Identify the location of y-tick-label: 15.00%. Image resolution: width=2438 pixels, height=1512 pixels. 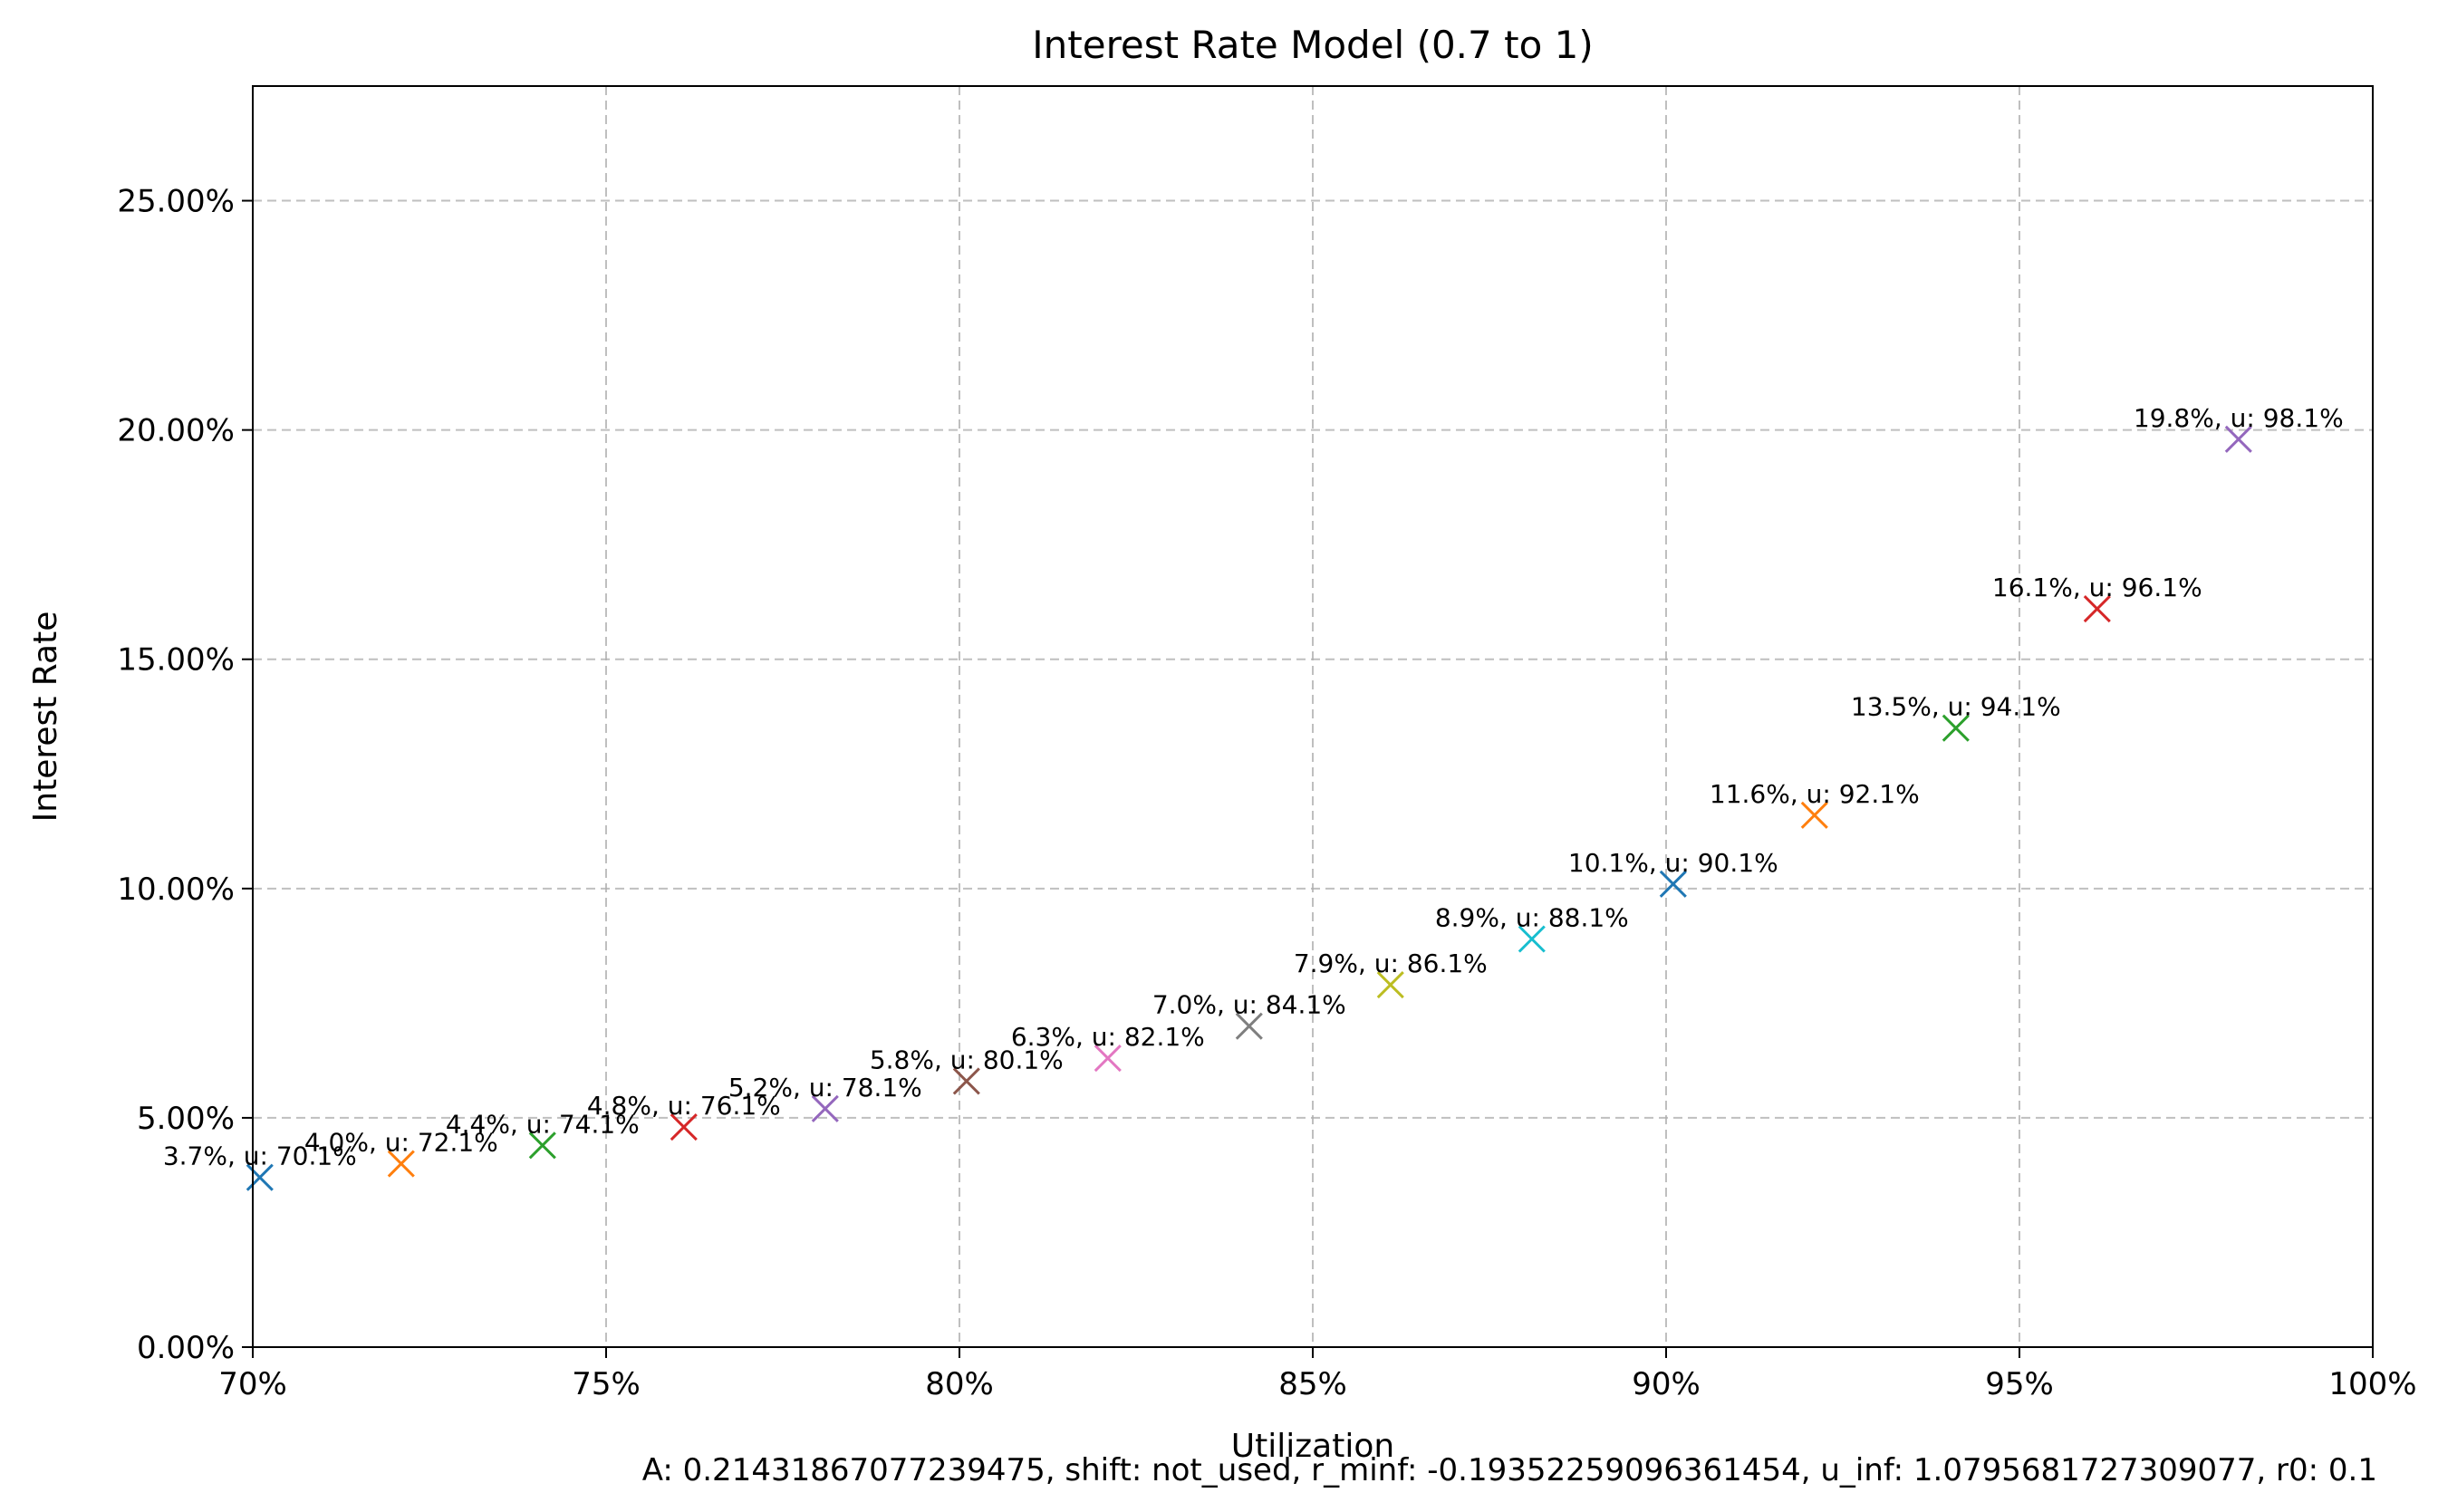
(176, 660).